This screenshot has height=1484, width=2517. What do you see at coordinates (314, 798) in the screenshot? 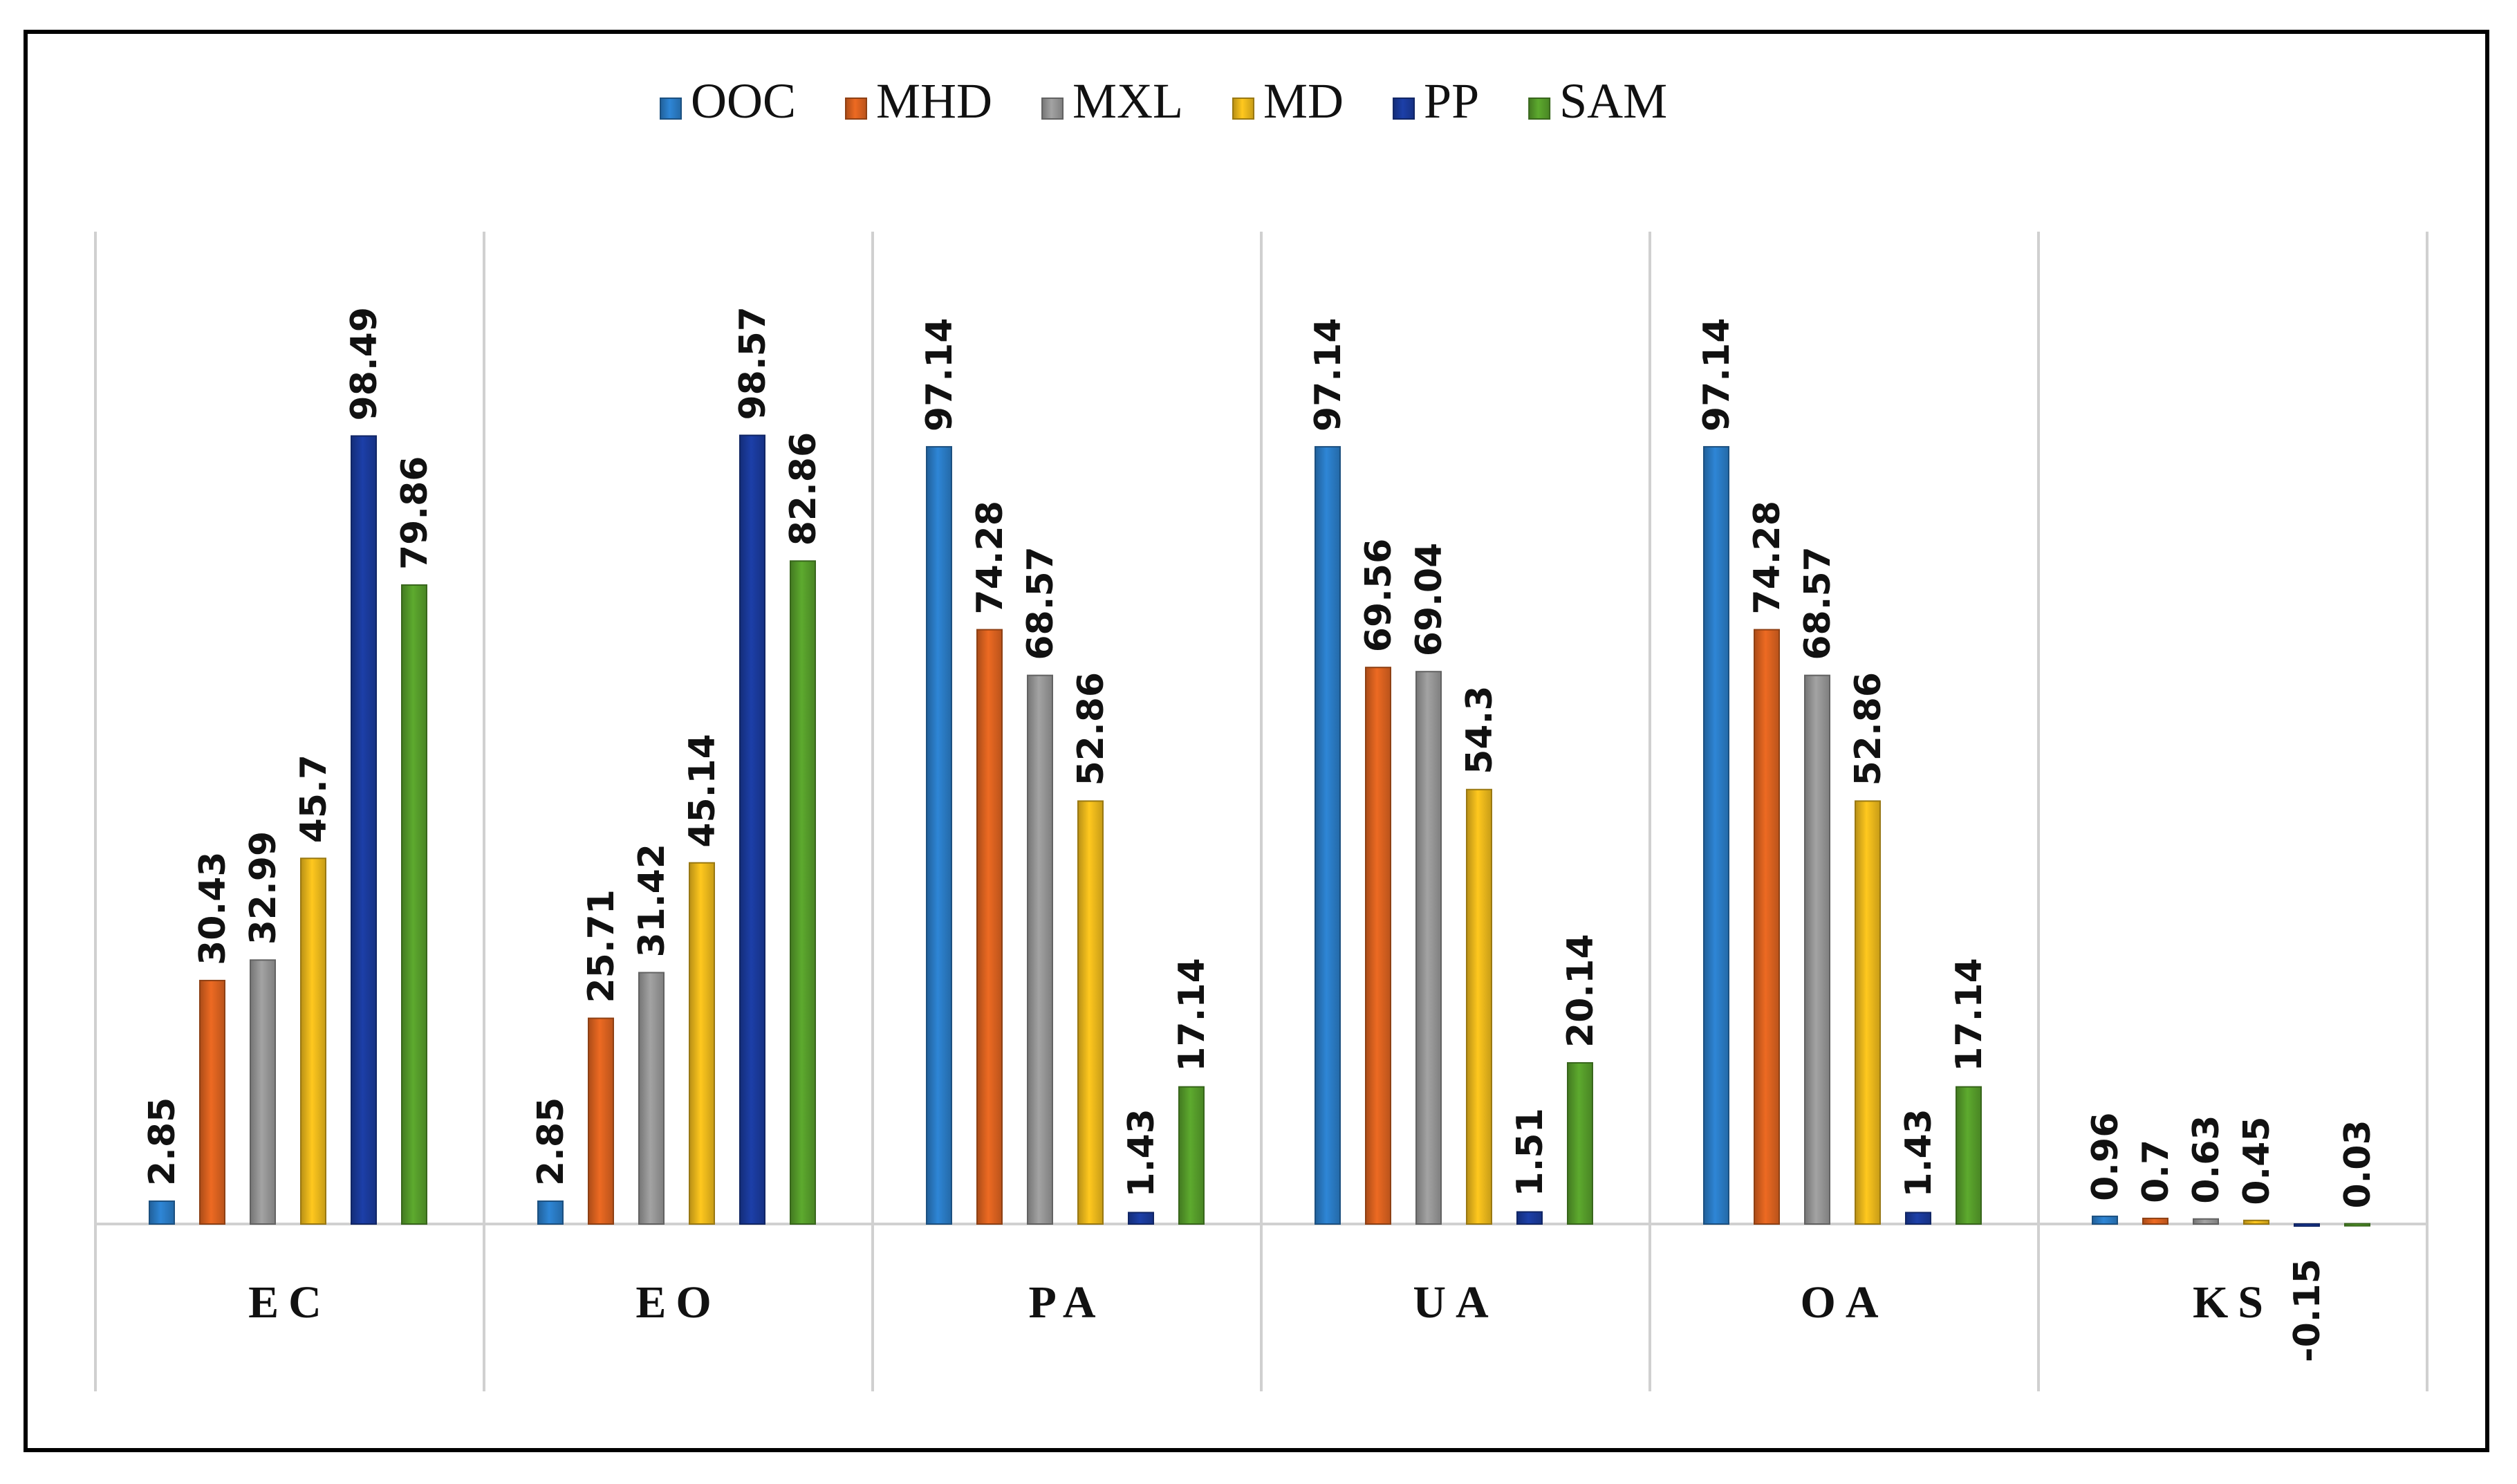
I see `data-label-md-ec: 45.7` at bounding box center [314, 798].